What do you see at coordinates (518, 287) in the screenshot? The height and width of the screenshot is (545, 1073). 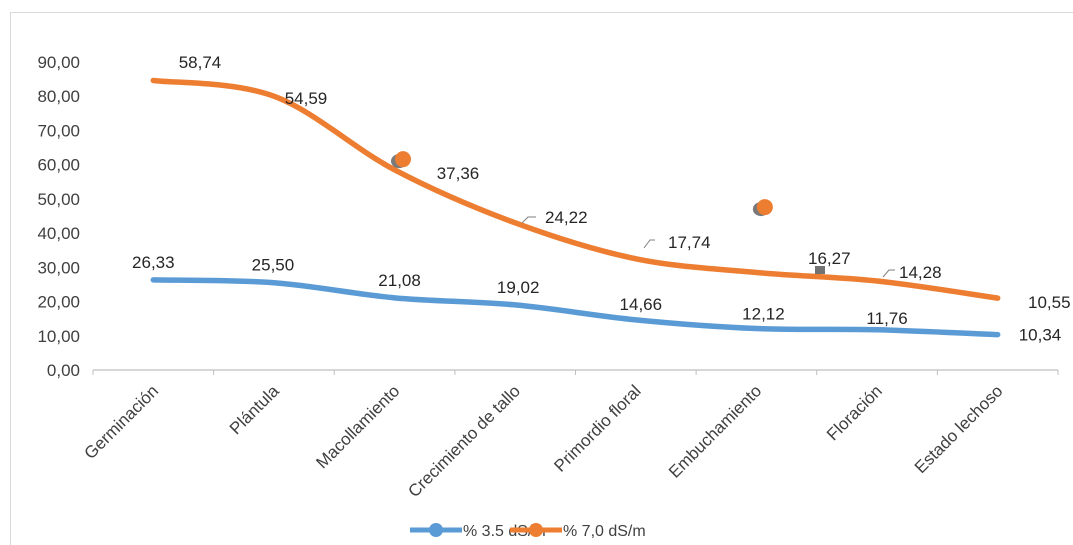 I see `data-label: 19,02` at bounding box center [518, 287].